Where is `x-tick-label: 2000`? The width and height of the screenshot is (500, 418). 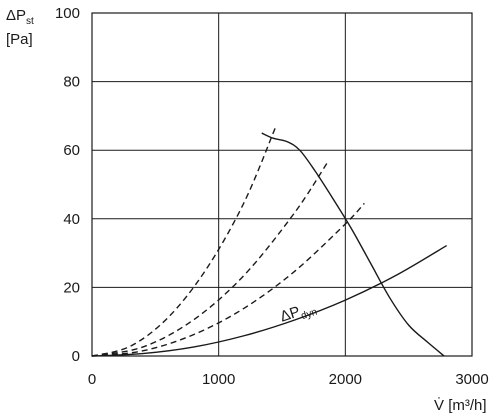
x-tick-label: 2000 is located at coordinates (345, 379).